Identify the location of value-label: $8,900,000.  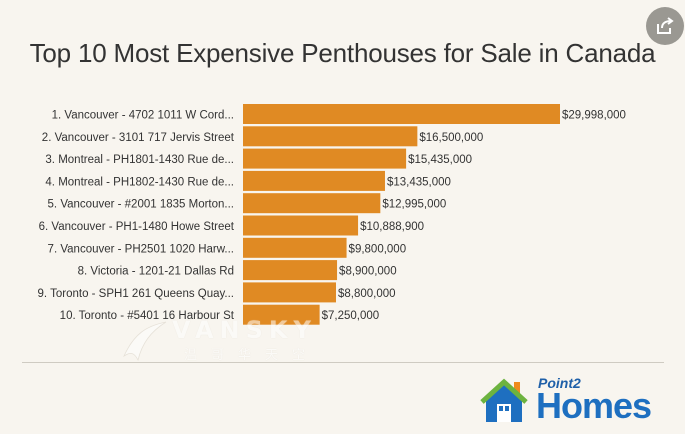
(368, 272).